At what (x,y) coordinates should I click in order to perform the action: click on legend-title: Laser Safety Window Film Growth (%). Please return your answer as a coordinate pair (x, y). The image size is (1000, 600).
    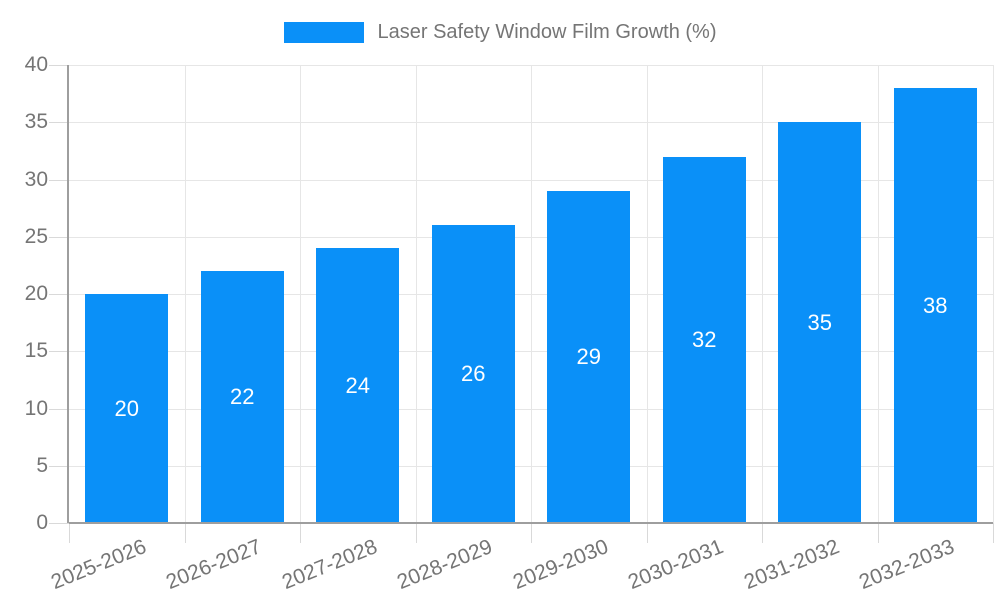
    Looking at the image, I should click on (547, 31).